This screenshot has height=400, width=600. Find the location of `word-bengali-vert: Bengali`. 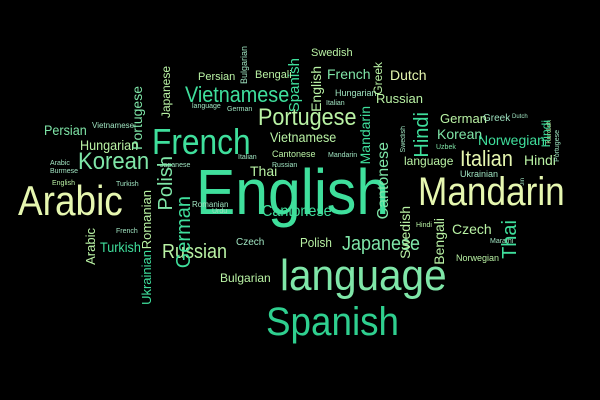

word-bengali-vert: Bengali is located at coordinates (439, 241).